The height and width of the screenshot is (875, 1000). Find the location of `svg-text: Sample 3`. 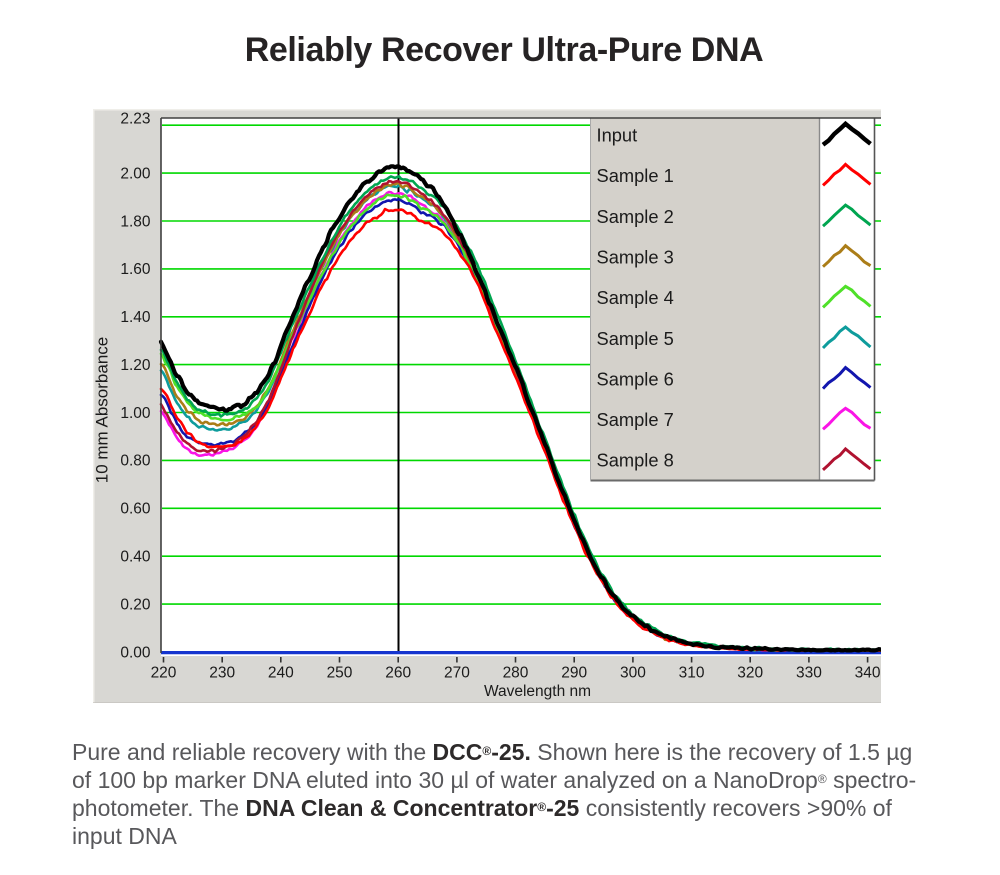

svg-text: Sample 3 is located at coordinates (635, 257).